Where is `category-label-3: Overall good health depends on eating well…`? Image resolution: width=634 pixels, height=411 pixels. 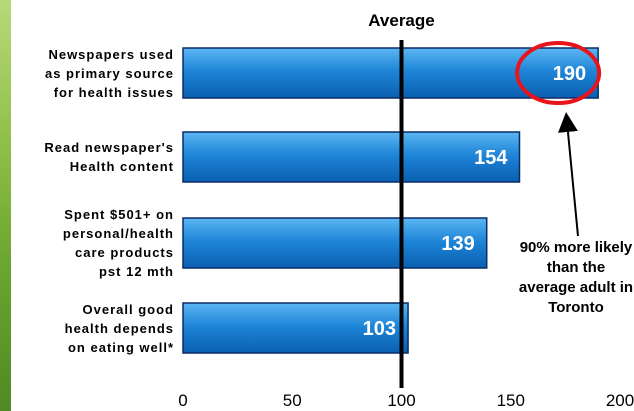
category-label-3: Overall good health depends on eating well… is located at coordinates (93, 328).